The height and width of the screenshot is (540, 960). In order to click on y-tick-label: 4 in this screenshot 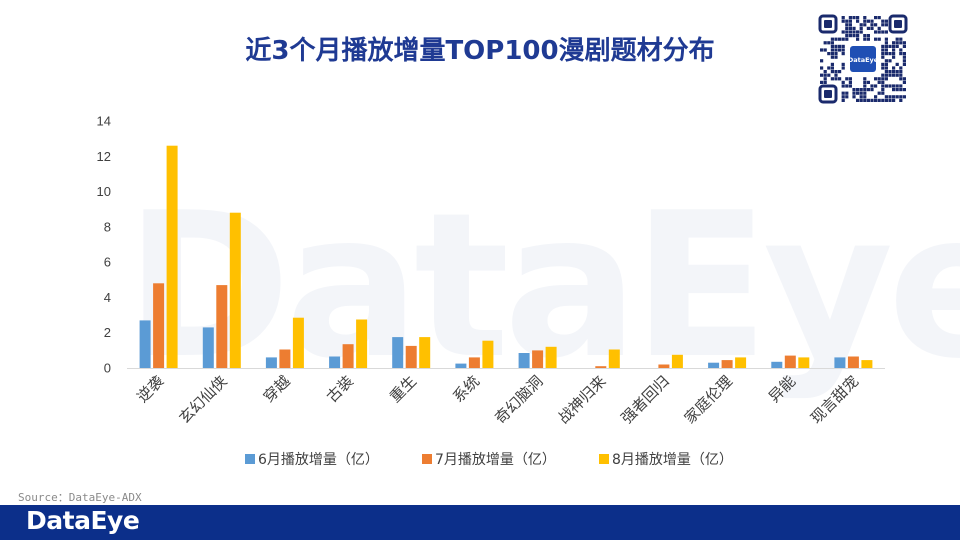, I will do `click(107, 297)`.